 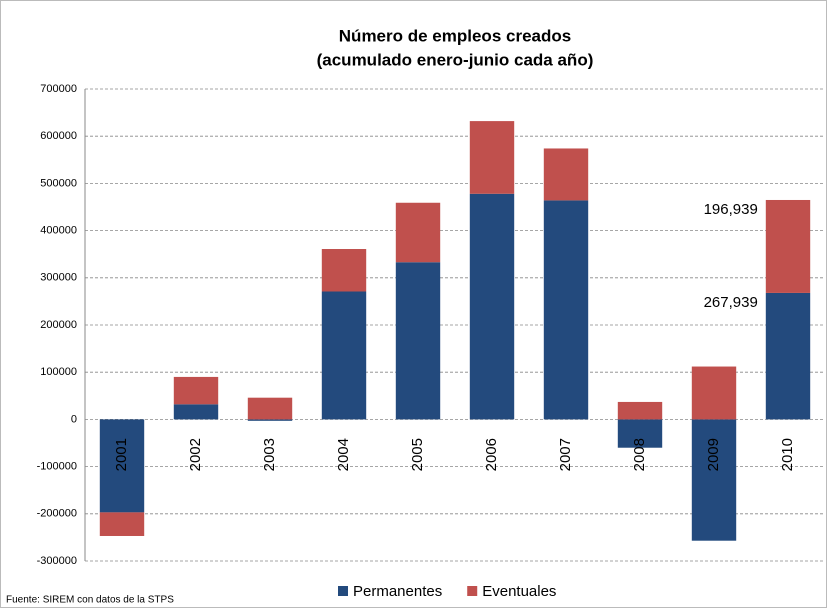 I want to click on y-tick-label: 500000, so click(x=58, y=183).